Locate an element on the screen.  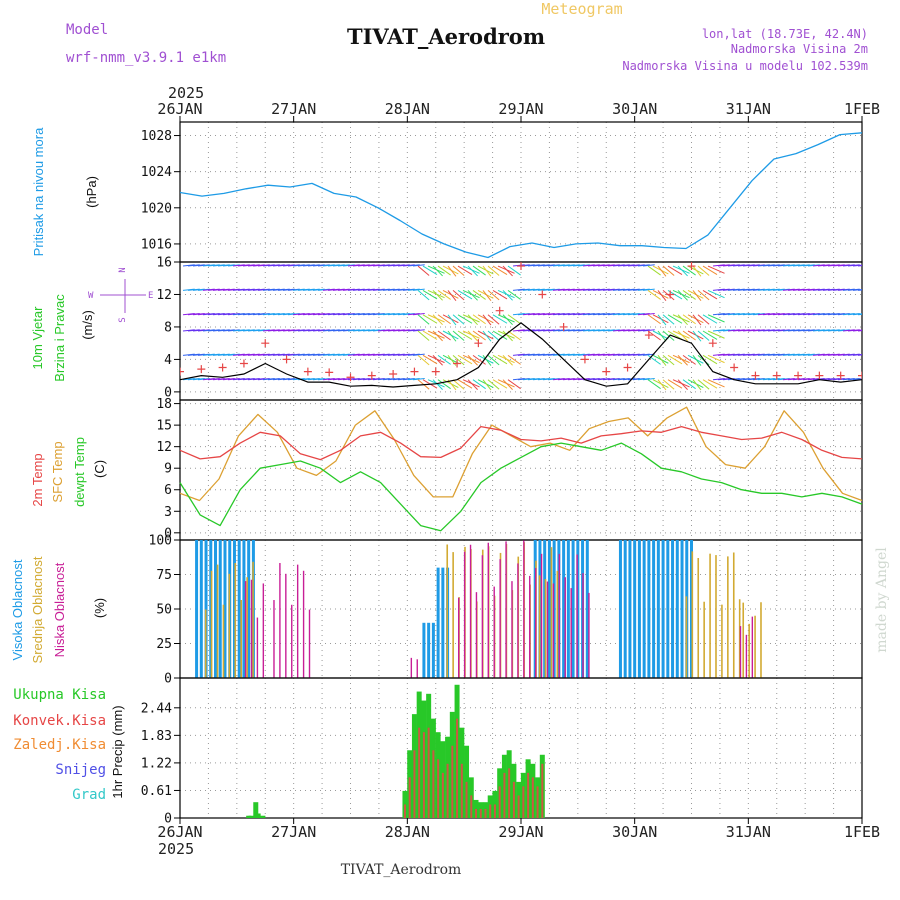
precip-total-bar is located at coordinates (258, 815).